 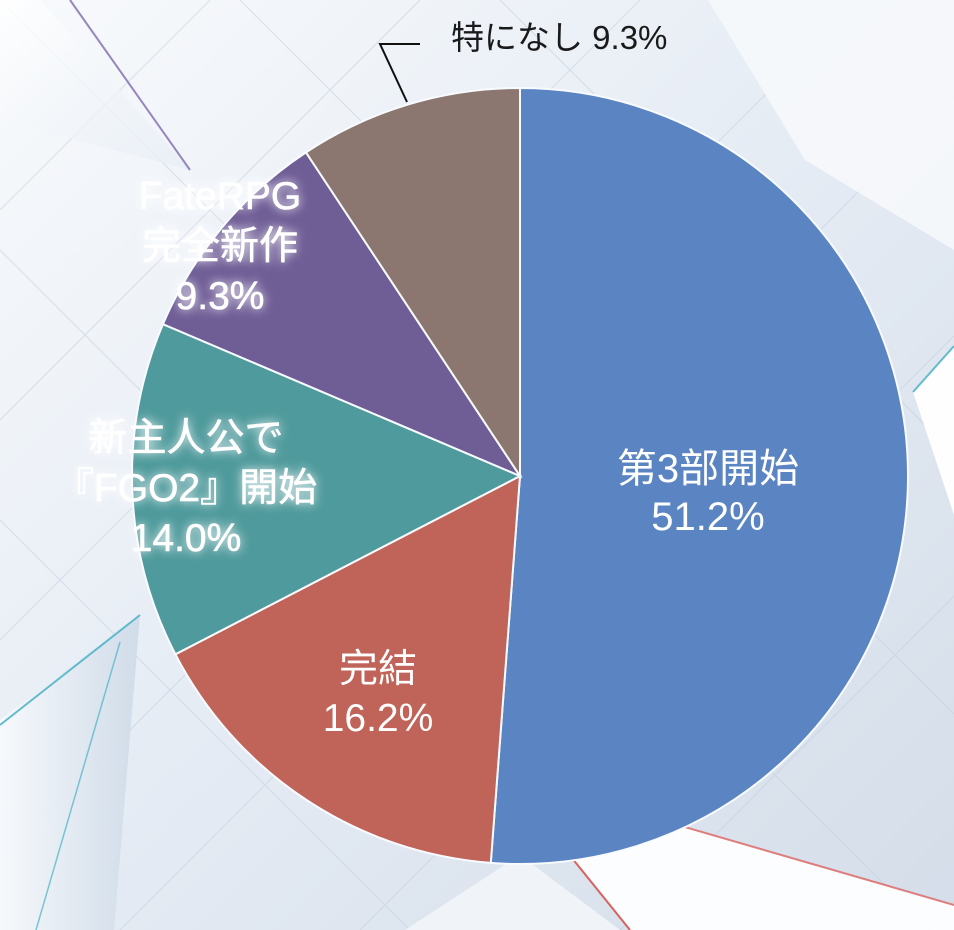 What do you see at coordinates (378, 669) in the screenshot?
I see `slice-label-category-line: 完結` at bounding box center [378, 669].